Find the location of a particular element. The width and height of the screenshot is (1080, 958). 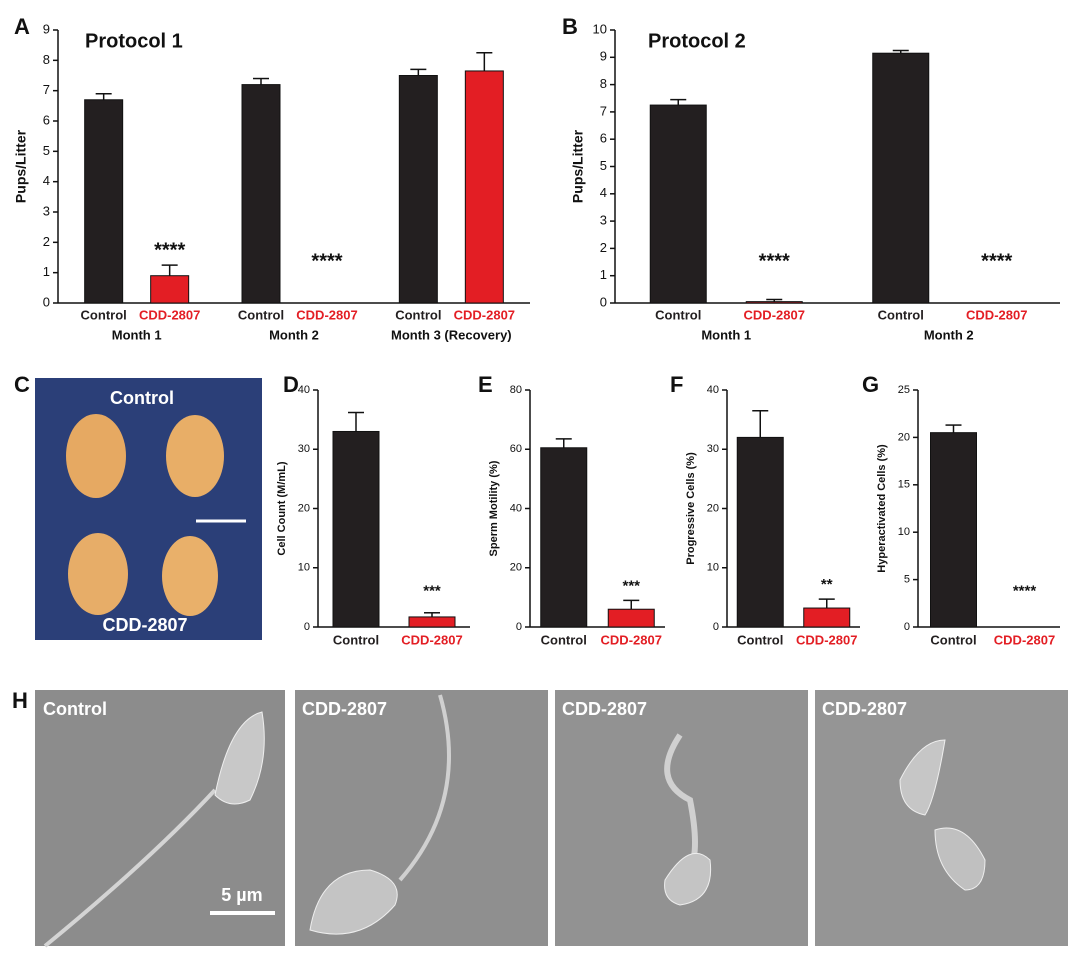

micrograph is located at coordinates (941, 818).